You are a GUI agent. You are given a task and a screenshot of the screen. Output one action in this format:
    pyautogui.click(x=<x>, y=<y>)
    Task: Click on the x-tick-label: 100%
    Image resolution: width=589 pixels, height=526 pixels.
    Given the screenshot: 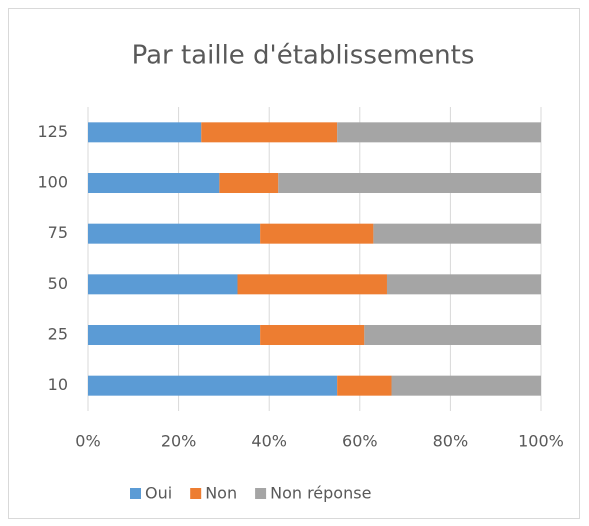 What is the action you would take?
    pyautogui.click(x=541, y=441)
    